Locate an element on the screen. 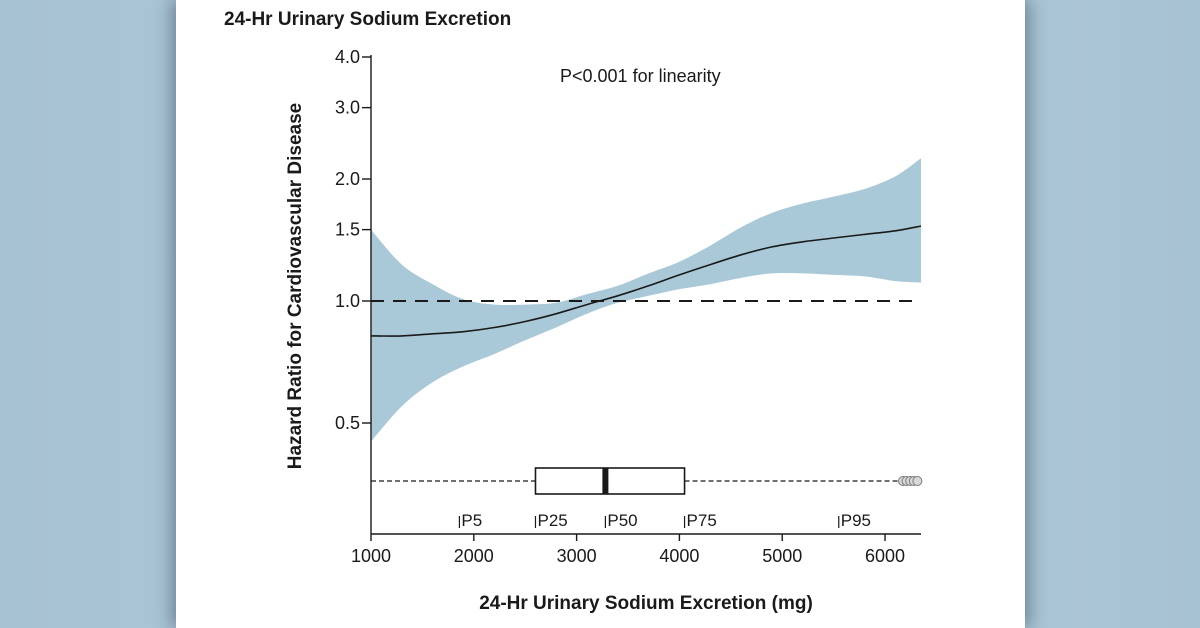 The width and height of the screenshot is (1200, 628). percentile-label: P25 is located at coordinates (552, 520).